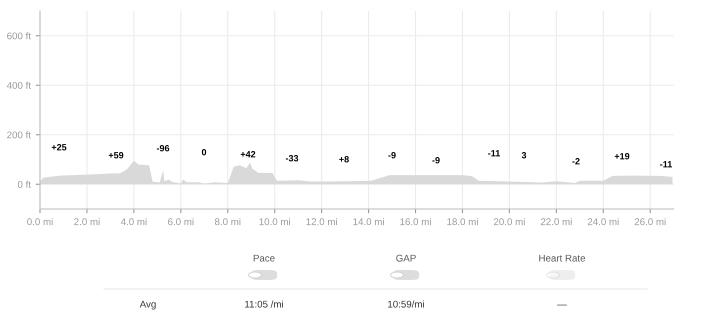 Image resolution: width=723 pixels, height=332 pixels. I want to click on y-tick-label: 200 ft, so click(19, 134).